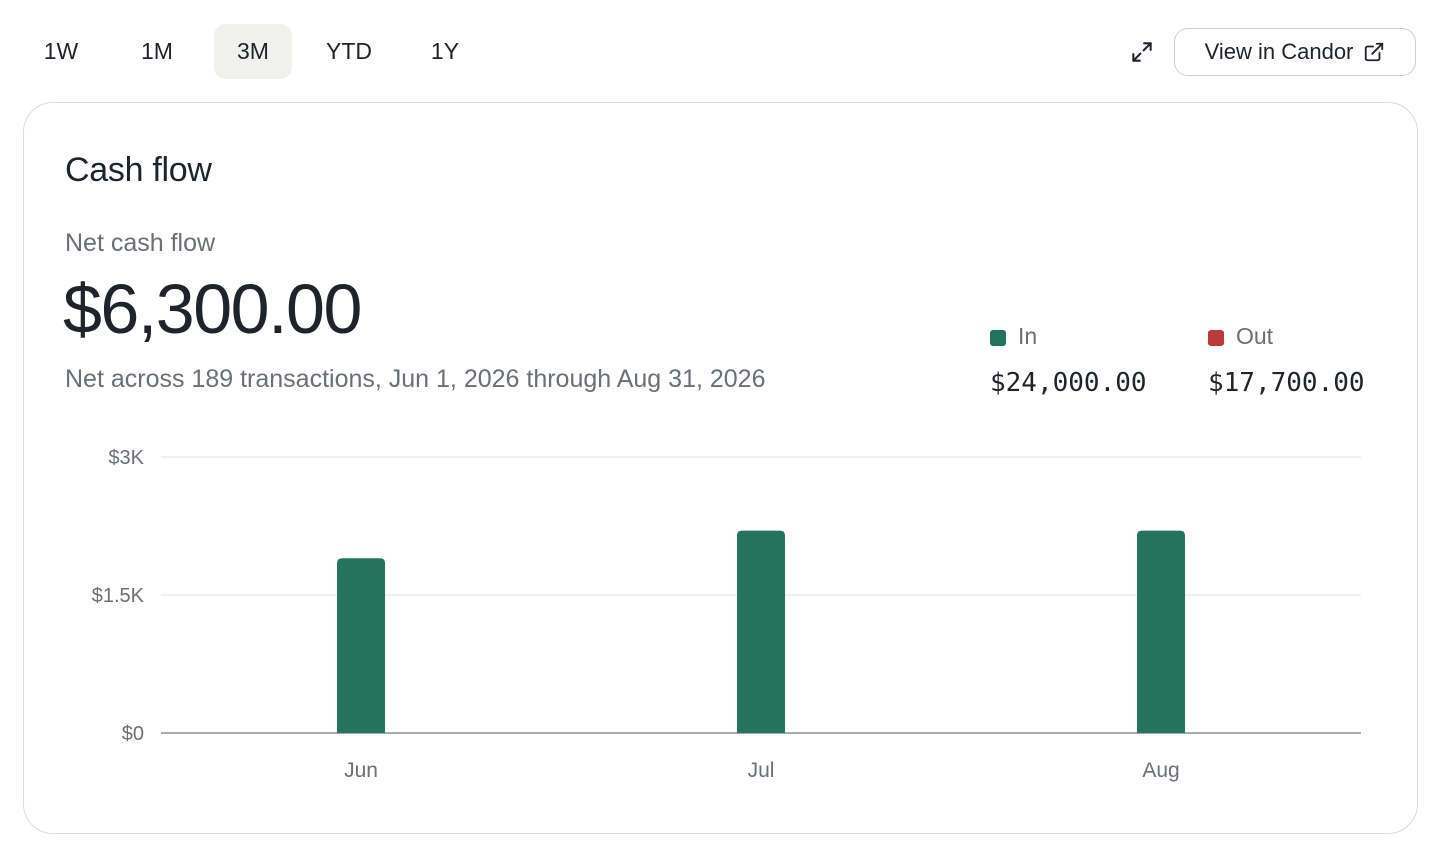 The image size is (1440, 856). What do you see at coordinates (138, 170) in the screenshot?
I see `card-title: Cash flow` at bounding box center [138, 170].